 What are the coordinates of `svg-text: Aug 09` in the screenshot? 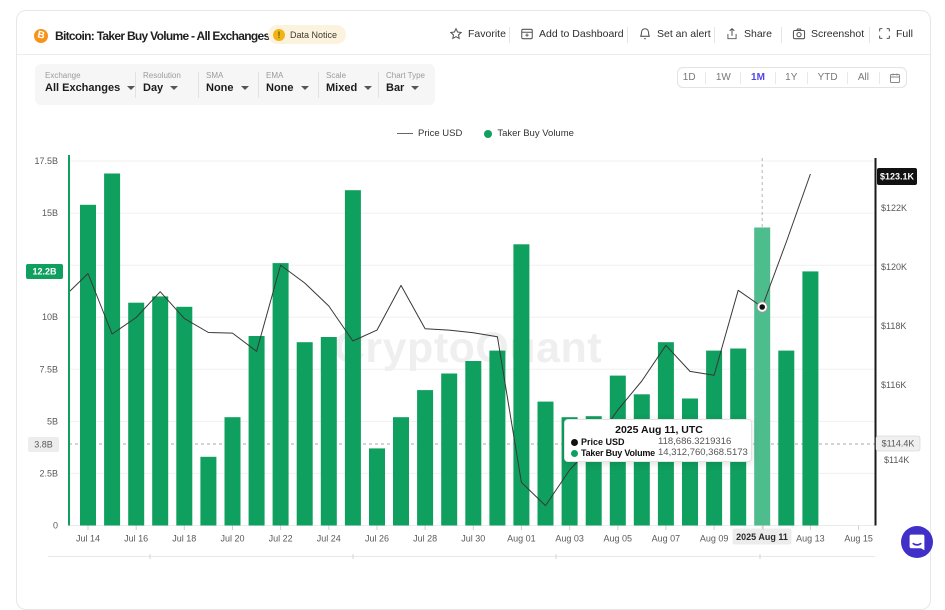 It's located at (714, 539).